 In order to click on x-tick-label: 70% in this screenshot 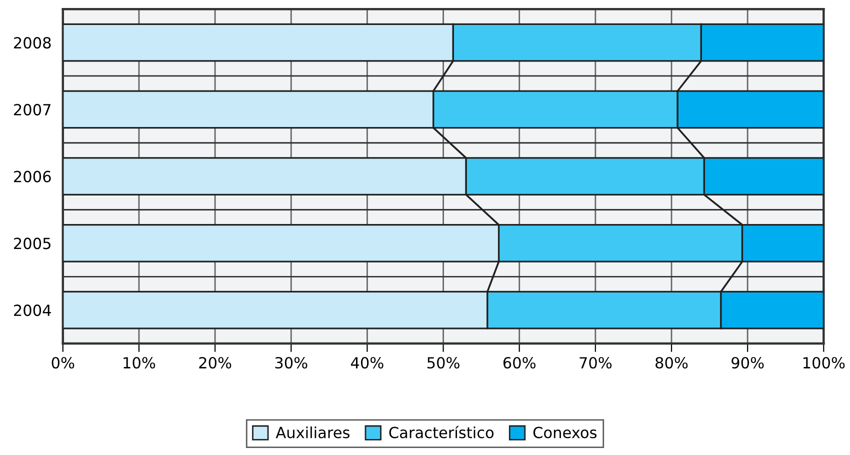, I will do `click(596, 362)`.